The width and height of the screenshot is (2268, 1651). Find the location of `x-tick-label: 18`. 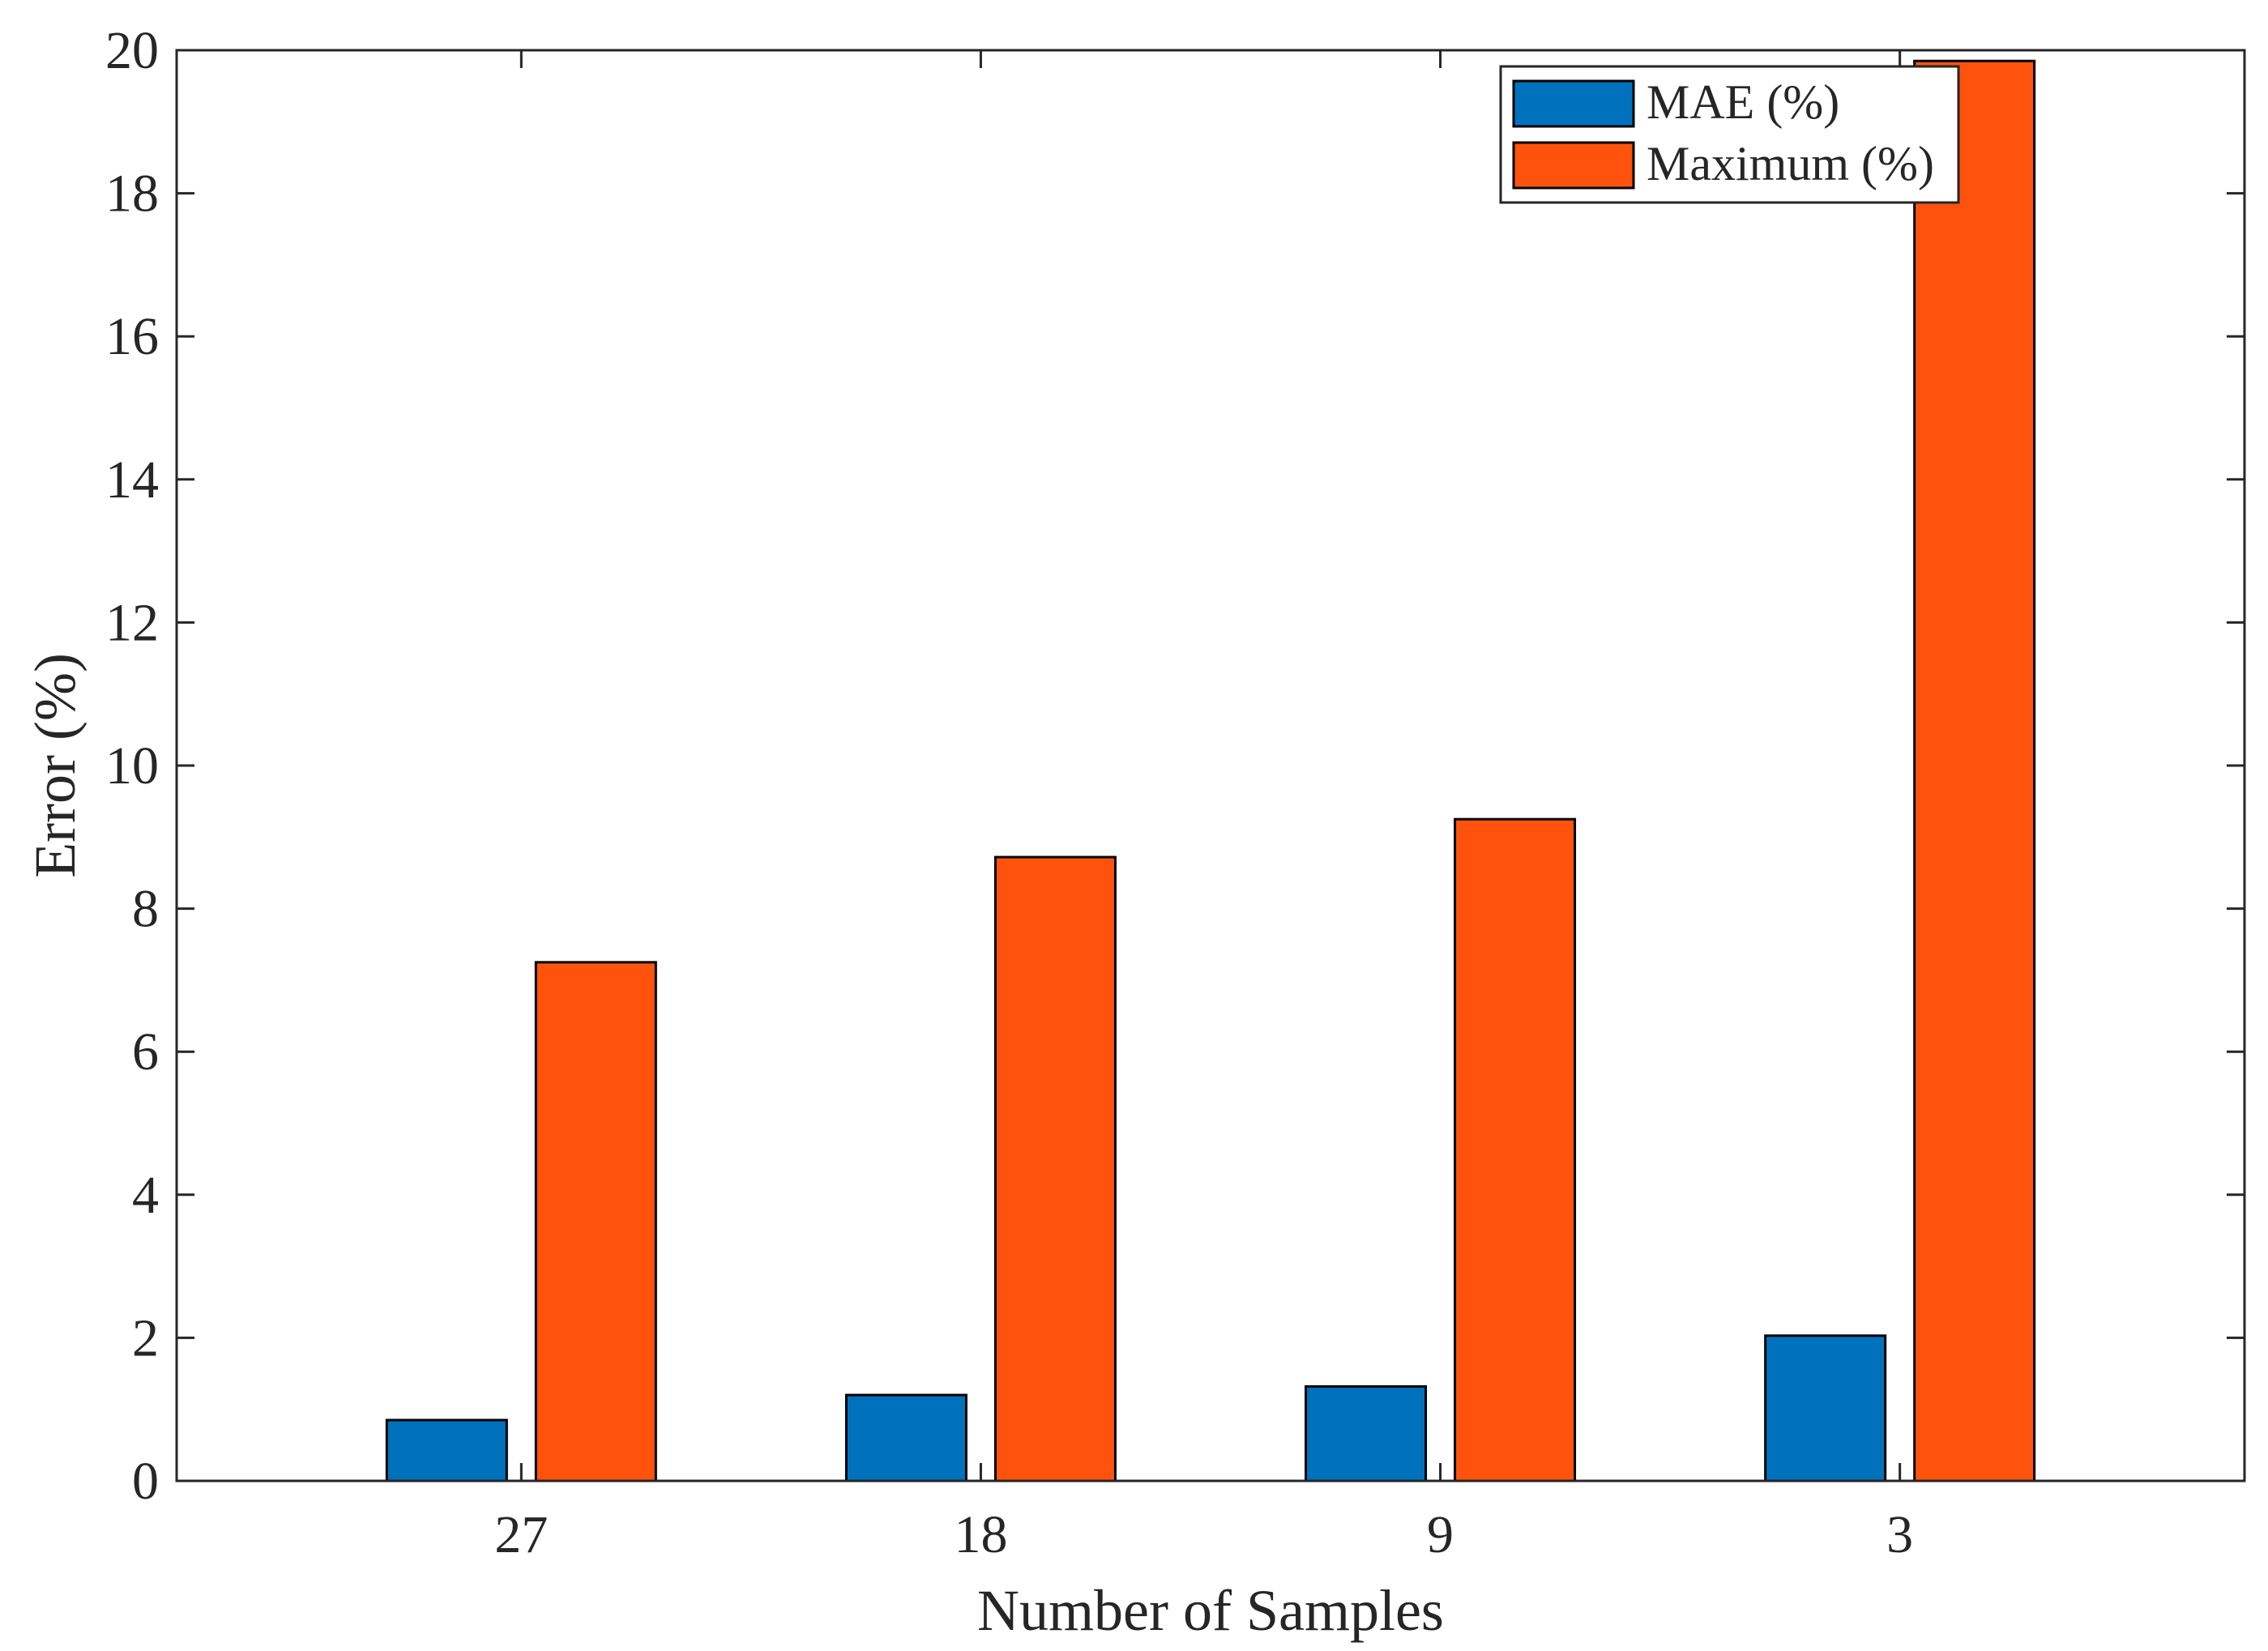

x-tick-label: 18 is located at coordinates (980, 1534).